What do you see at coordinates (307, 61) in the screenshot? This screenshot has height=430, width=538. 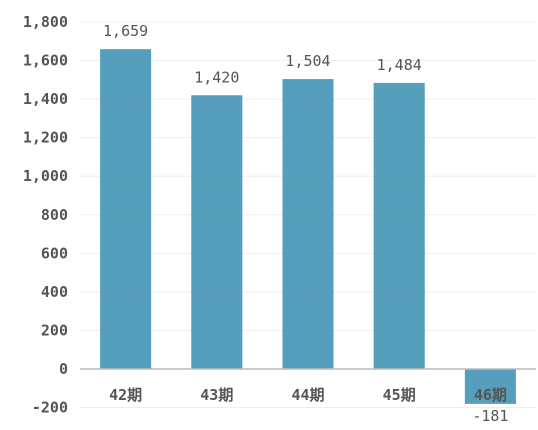 I see `data-label: 1,504` at bounding box center [307, 61].